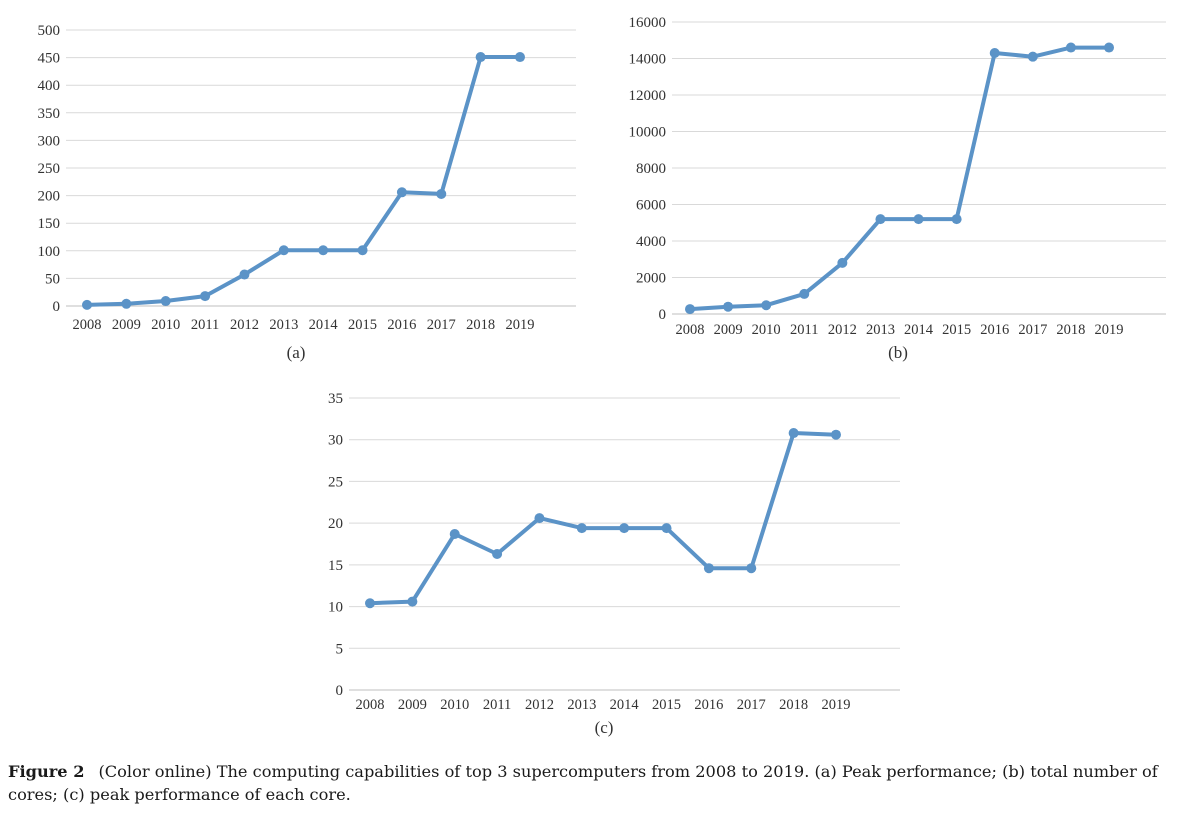 The height and width of the screenshot is (821, 1200). What do you see at coordinates (205, 325) in the screenshot?
I see `a-xtick-label-3: 2011` at bounding box center [205, 325].